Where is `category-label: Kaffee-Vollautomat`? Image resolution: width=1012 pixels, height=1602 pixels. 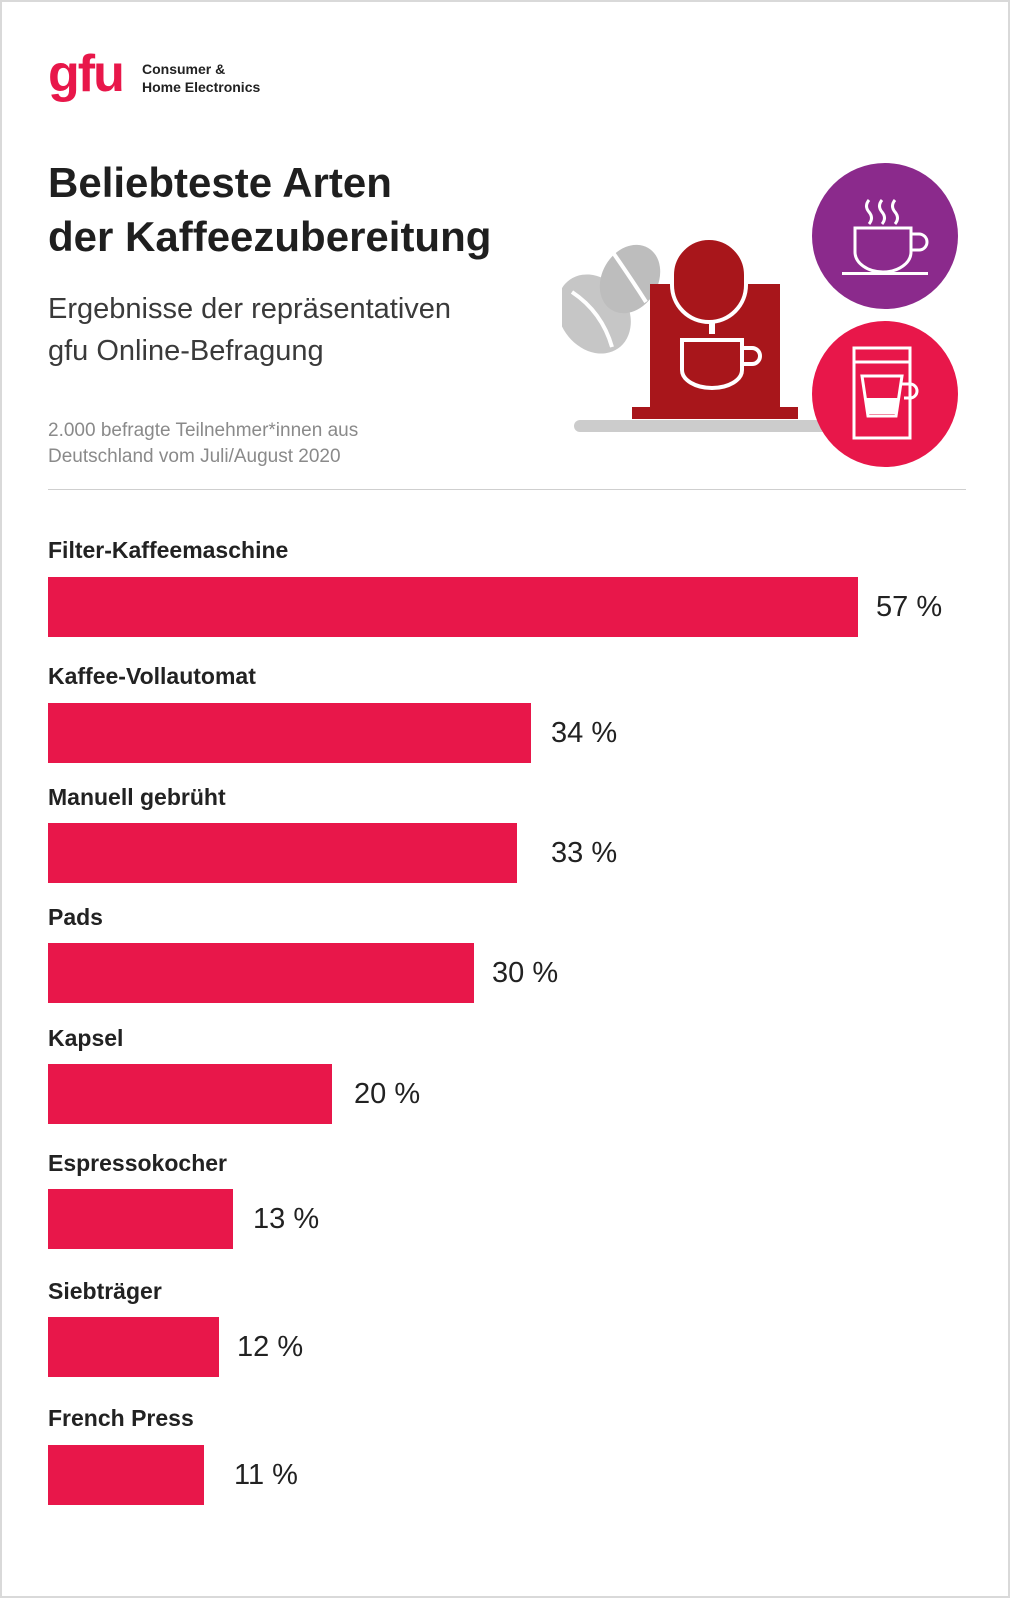
category-label: Kaffee-Vollautomat is located at coordinates (152, 676).